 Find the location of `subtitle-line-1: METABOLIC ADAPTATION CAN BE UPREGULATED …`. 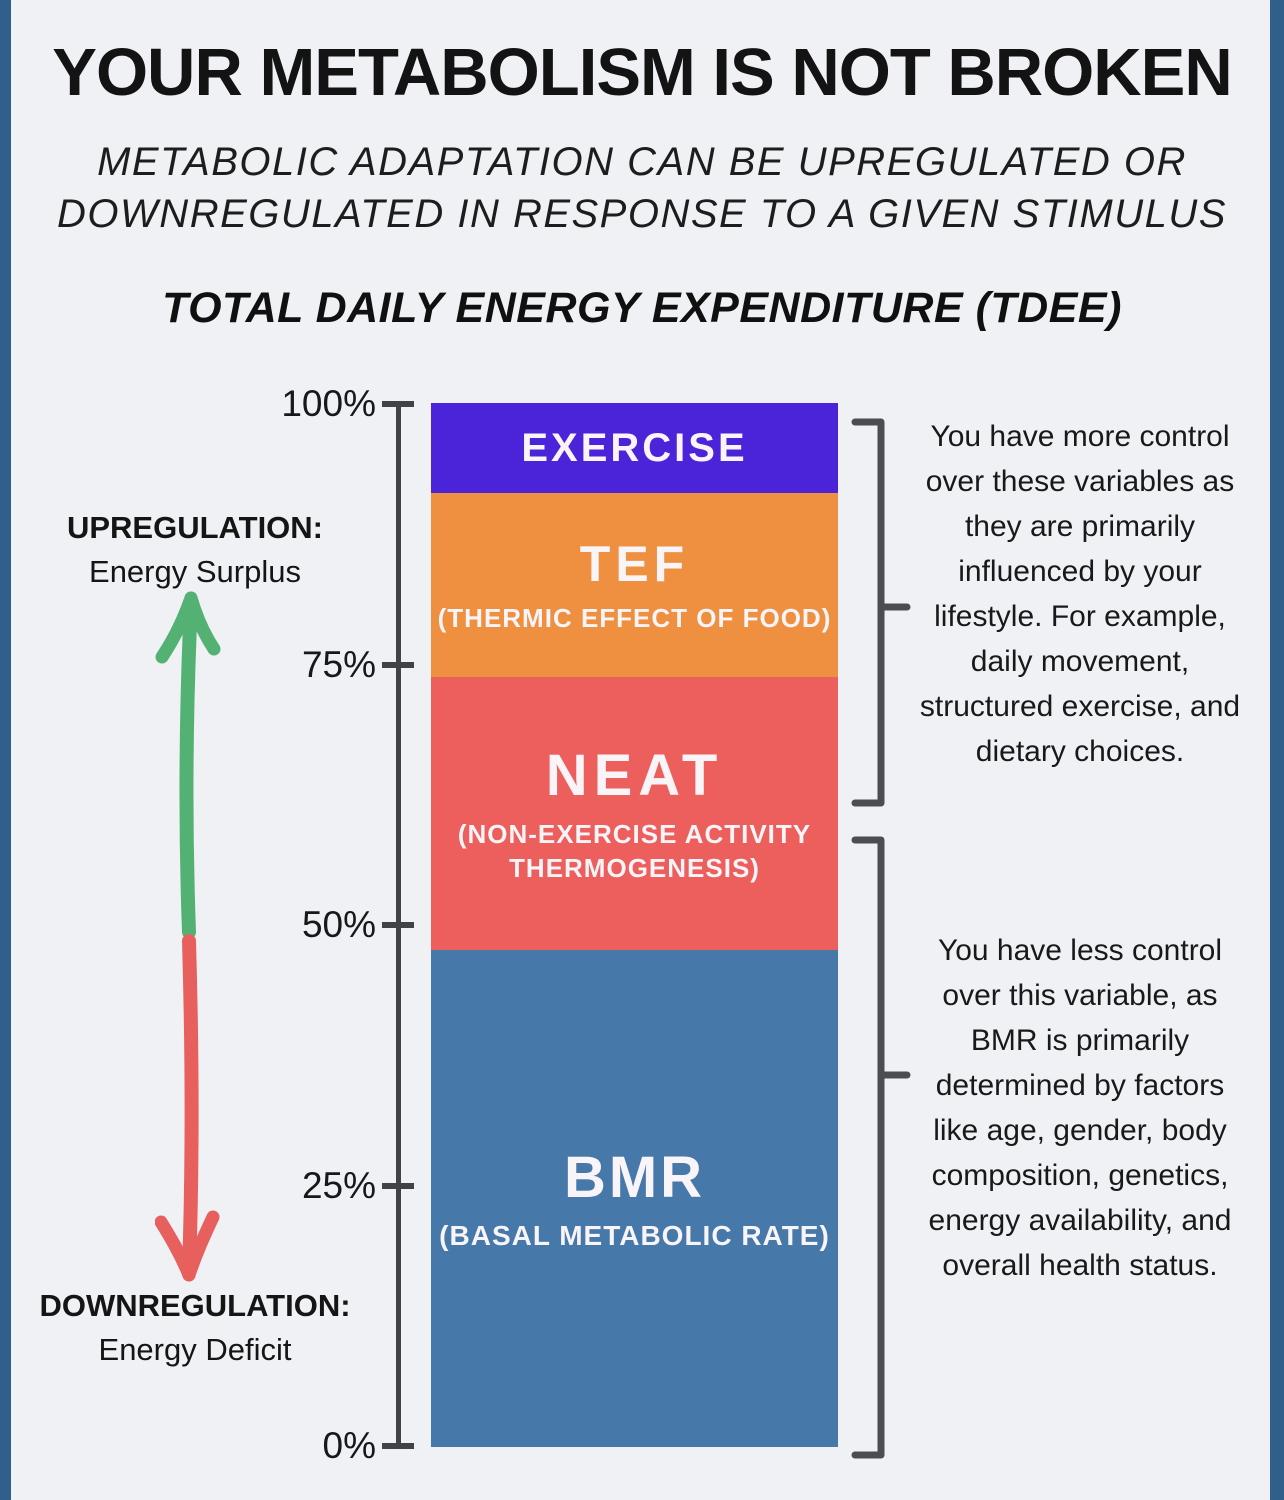

subtitle-line-1: METABOLIC ADAPTATION CAN BE UPREGULATED … is located at coordinates (642, 162).